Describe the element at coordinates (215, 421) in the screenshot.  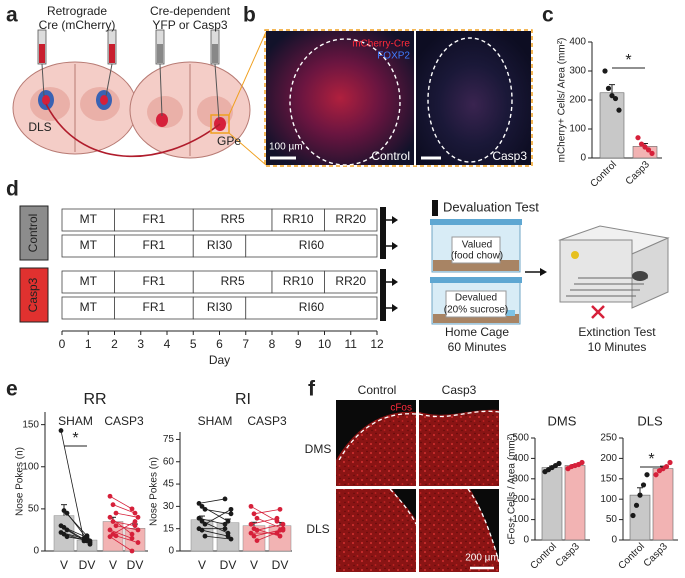
I see `group-label: SHAM` at that location.